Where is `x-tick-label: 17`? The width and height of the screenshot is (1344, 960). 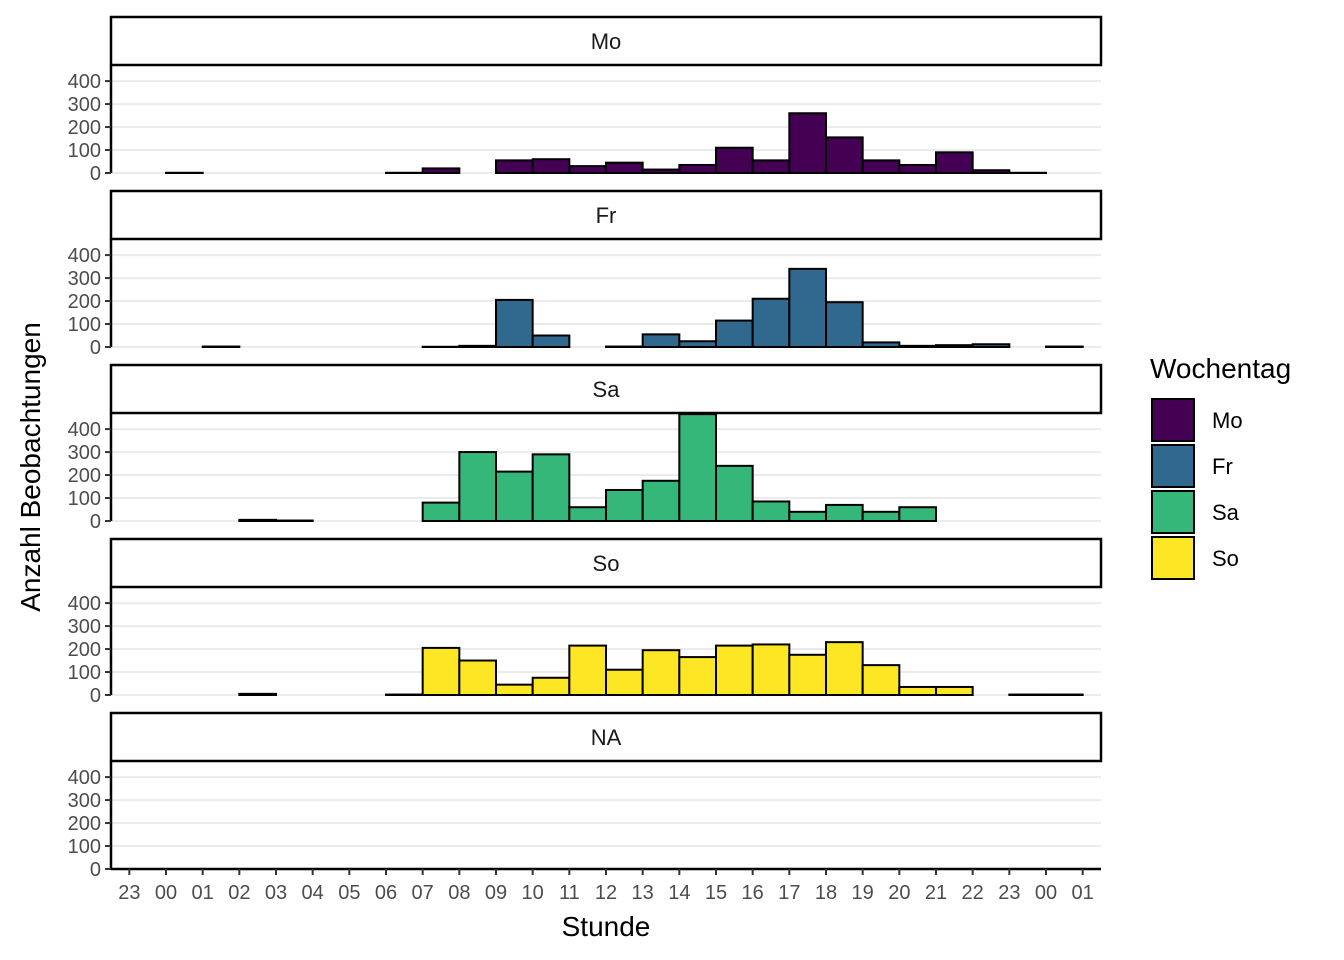
x-tick-label: 17 is located at coordinates (789, 893).